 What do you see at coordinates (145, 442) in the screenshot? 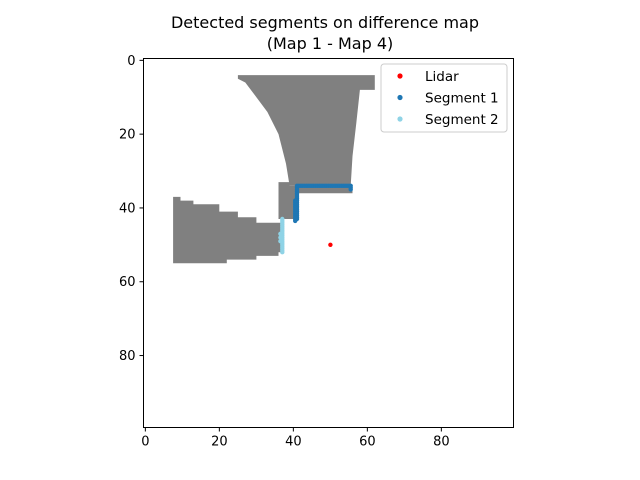
I see `x-tick-label: 0` at bounding box center [145, 442].